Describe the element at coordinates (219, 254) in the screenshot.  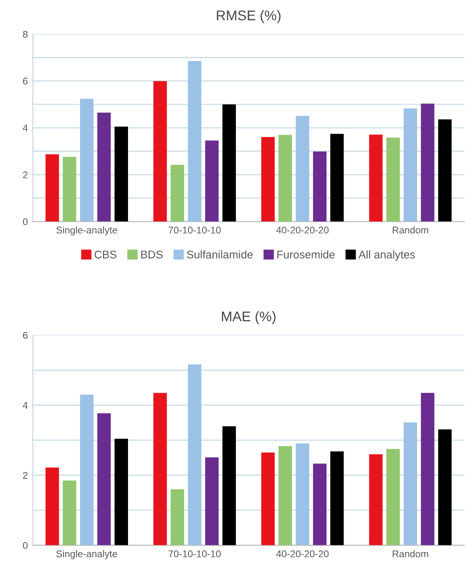
I see `legend-label: Sulfanilamide` at that location.